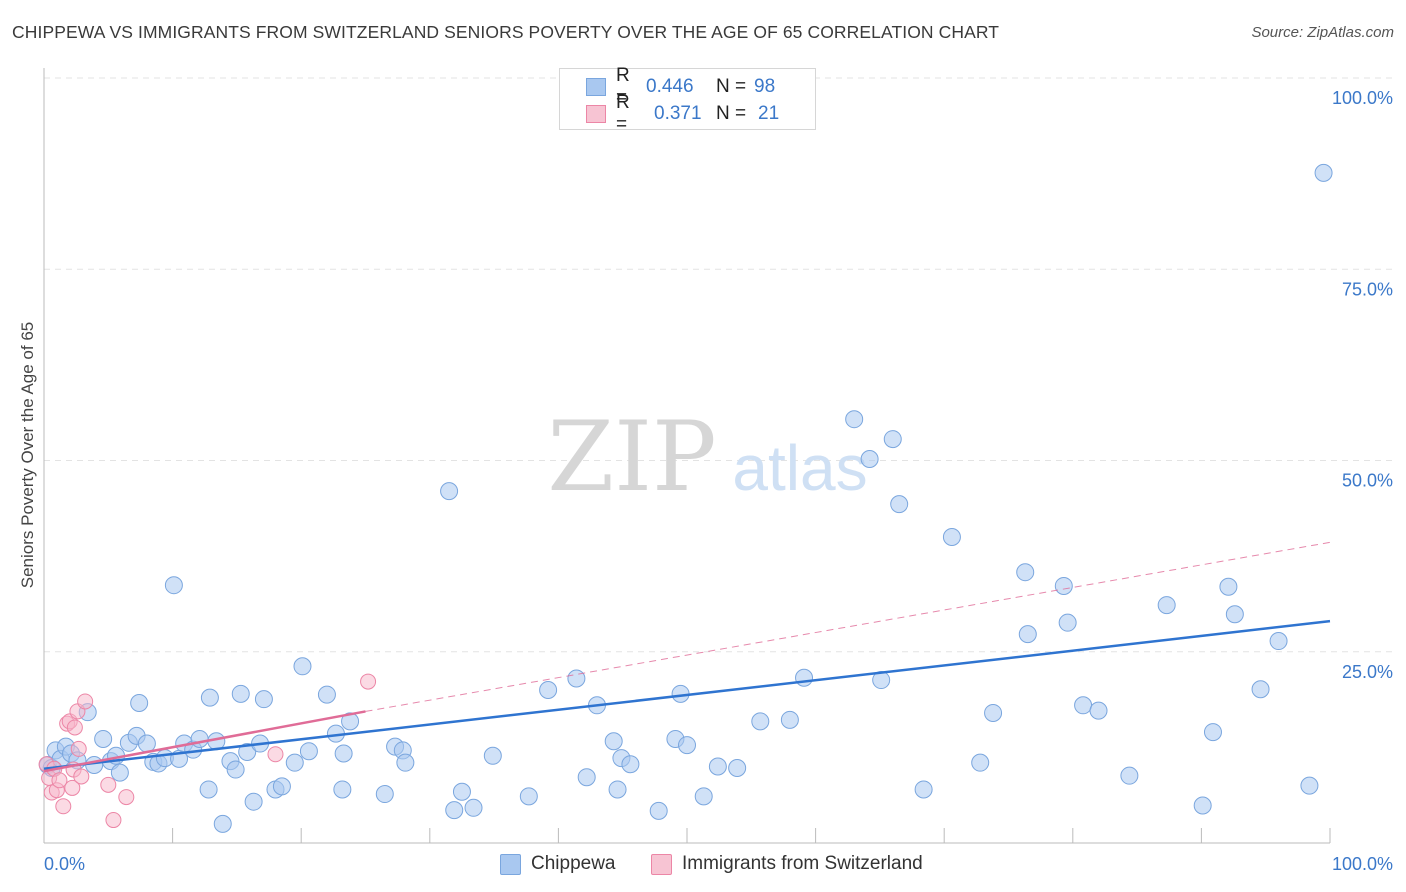 The height and width of the screenshot is (892, 1406). What do you see at coordinates (558, 864) in the screenshot?
I see `bottom-legend-chippewa: Chippewa` at bounding box center [558, 864].